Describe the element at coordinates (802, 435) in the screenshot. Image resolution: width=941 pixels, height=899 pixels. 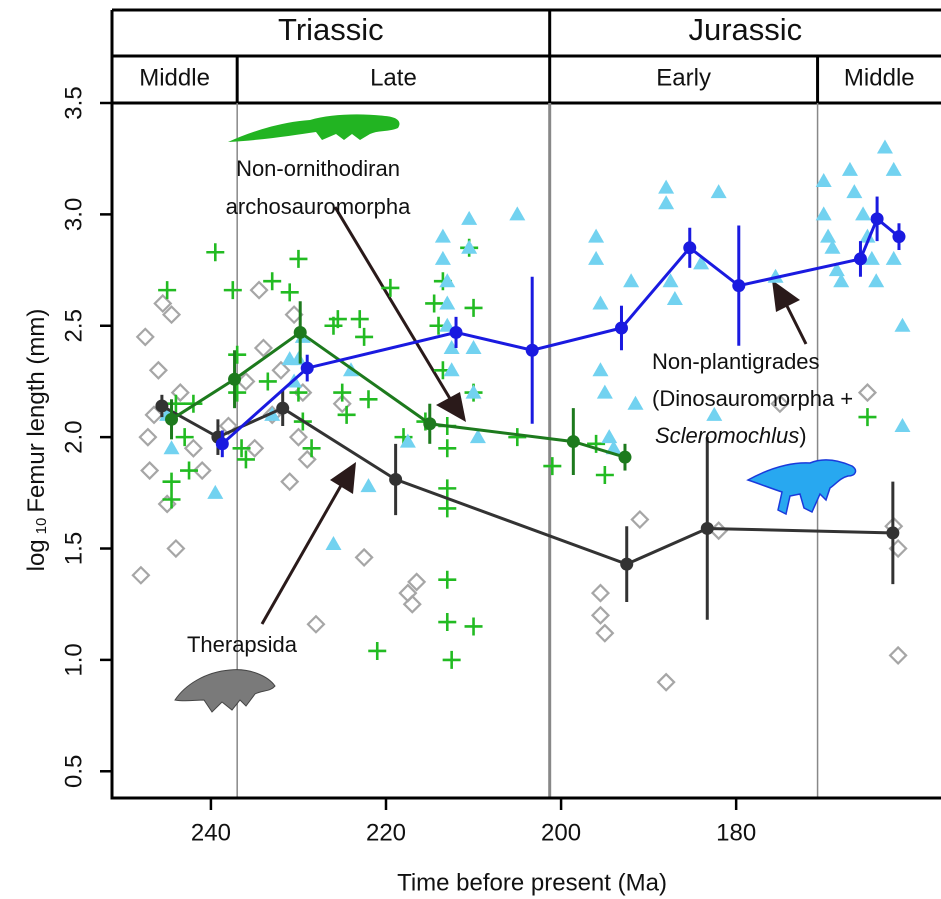
I see `annotation: )` at that location.